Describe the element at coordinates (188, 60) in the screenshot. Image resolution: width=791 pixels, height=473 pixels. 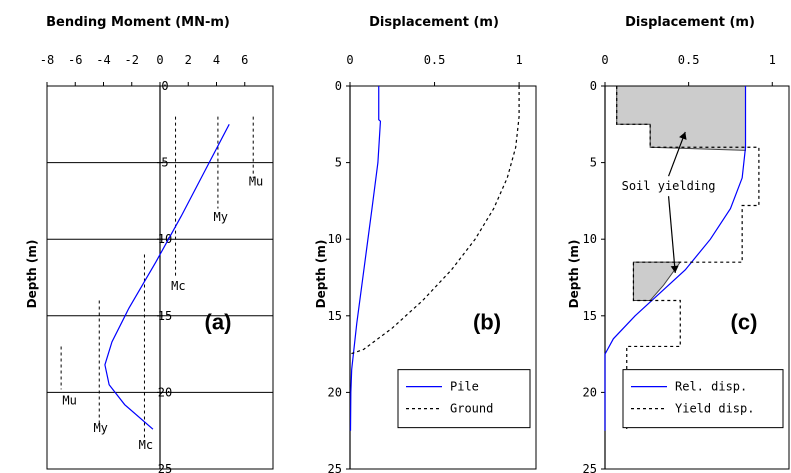
I see `x-tick-label: 2` at that location.